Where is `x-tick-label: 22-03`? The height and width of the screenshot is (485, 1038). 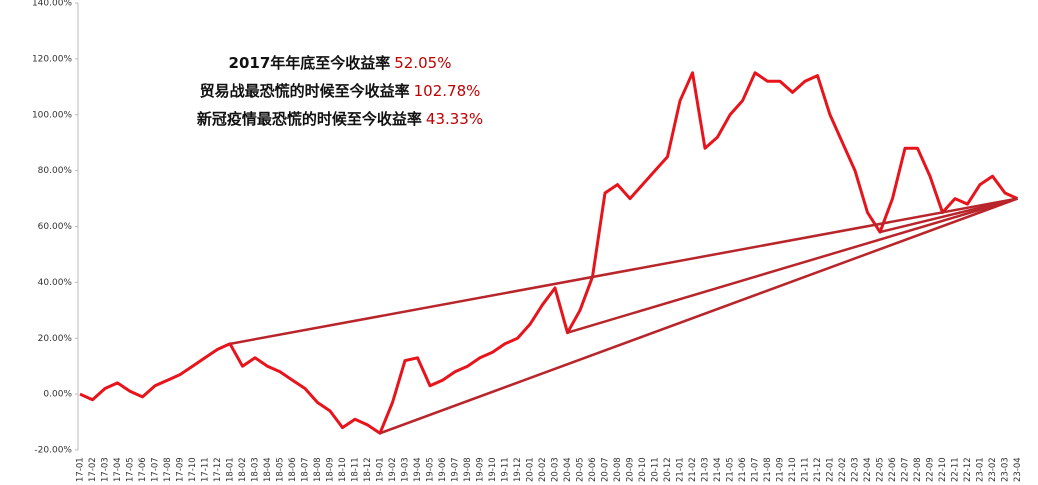 x-tick-label: 22-03 is located at coordinates (856, 469).